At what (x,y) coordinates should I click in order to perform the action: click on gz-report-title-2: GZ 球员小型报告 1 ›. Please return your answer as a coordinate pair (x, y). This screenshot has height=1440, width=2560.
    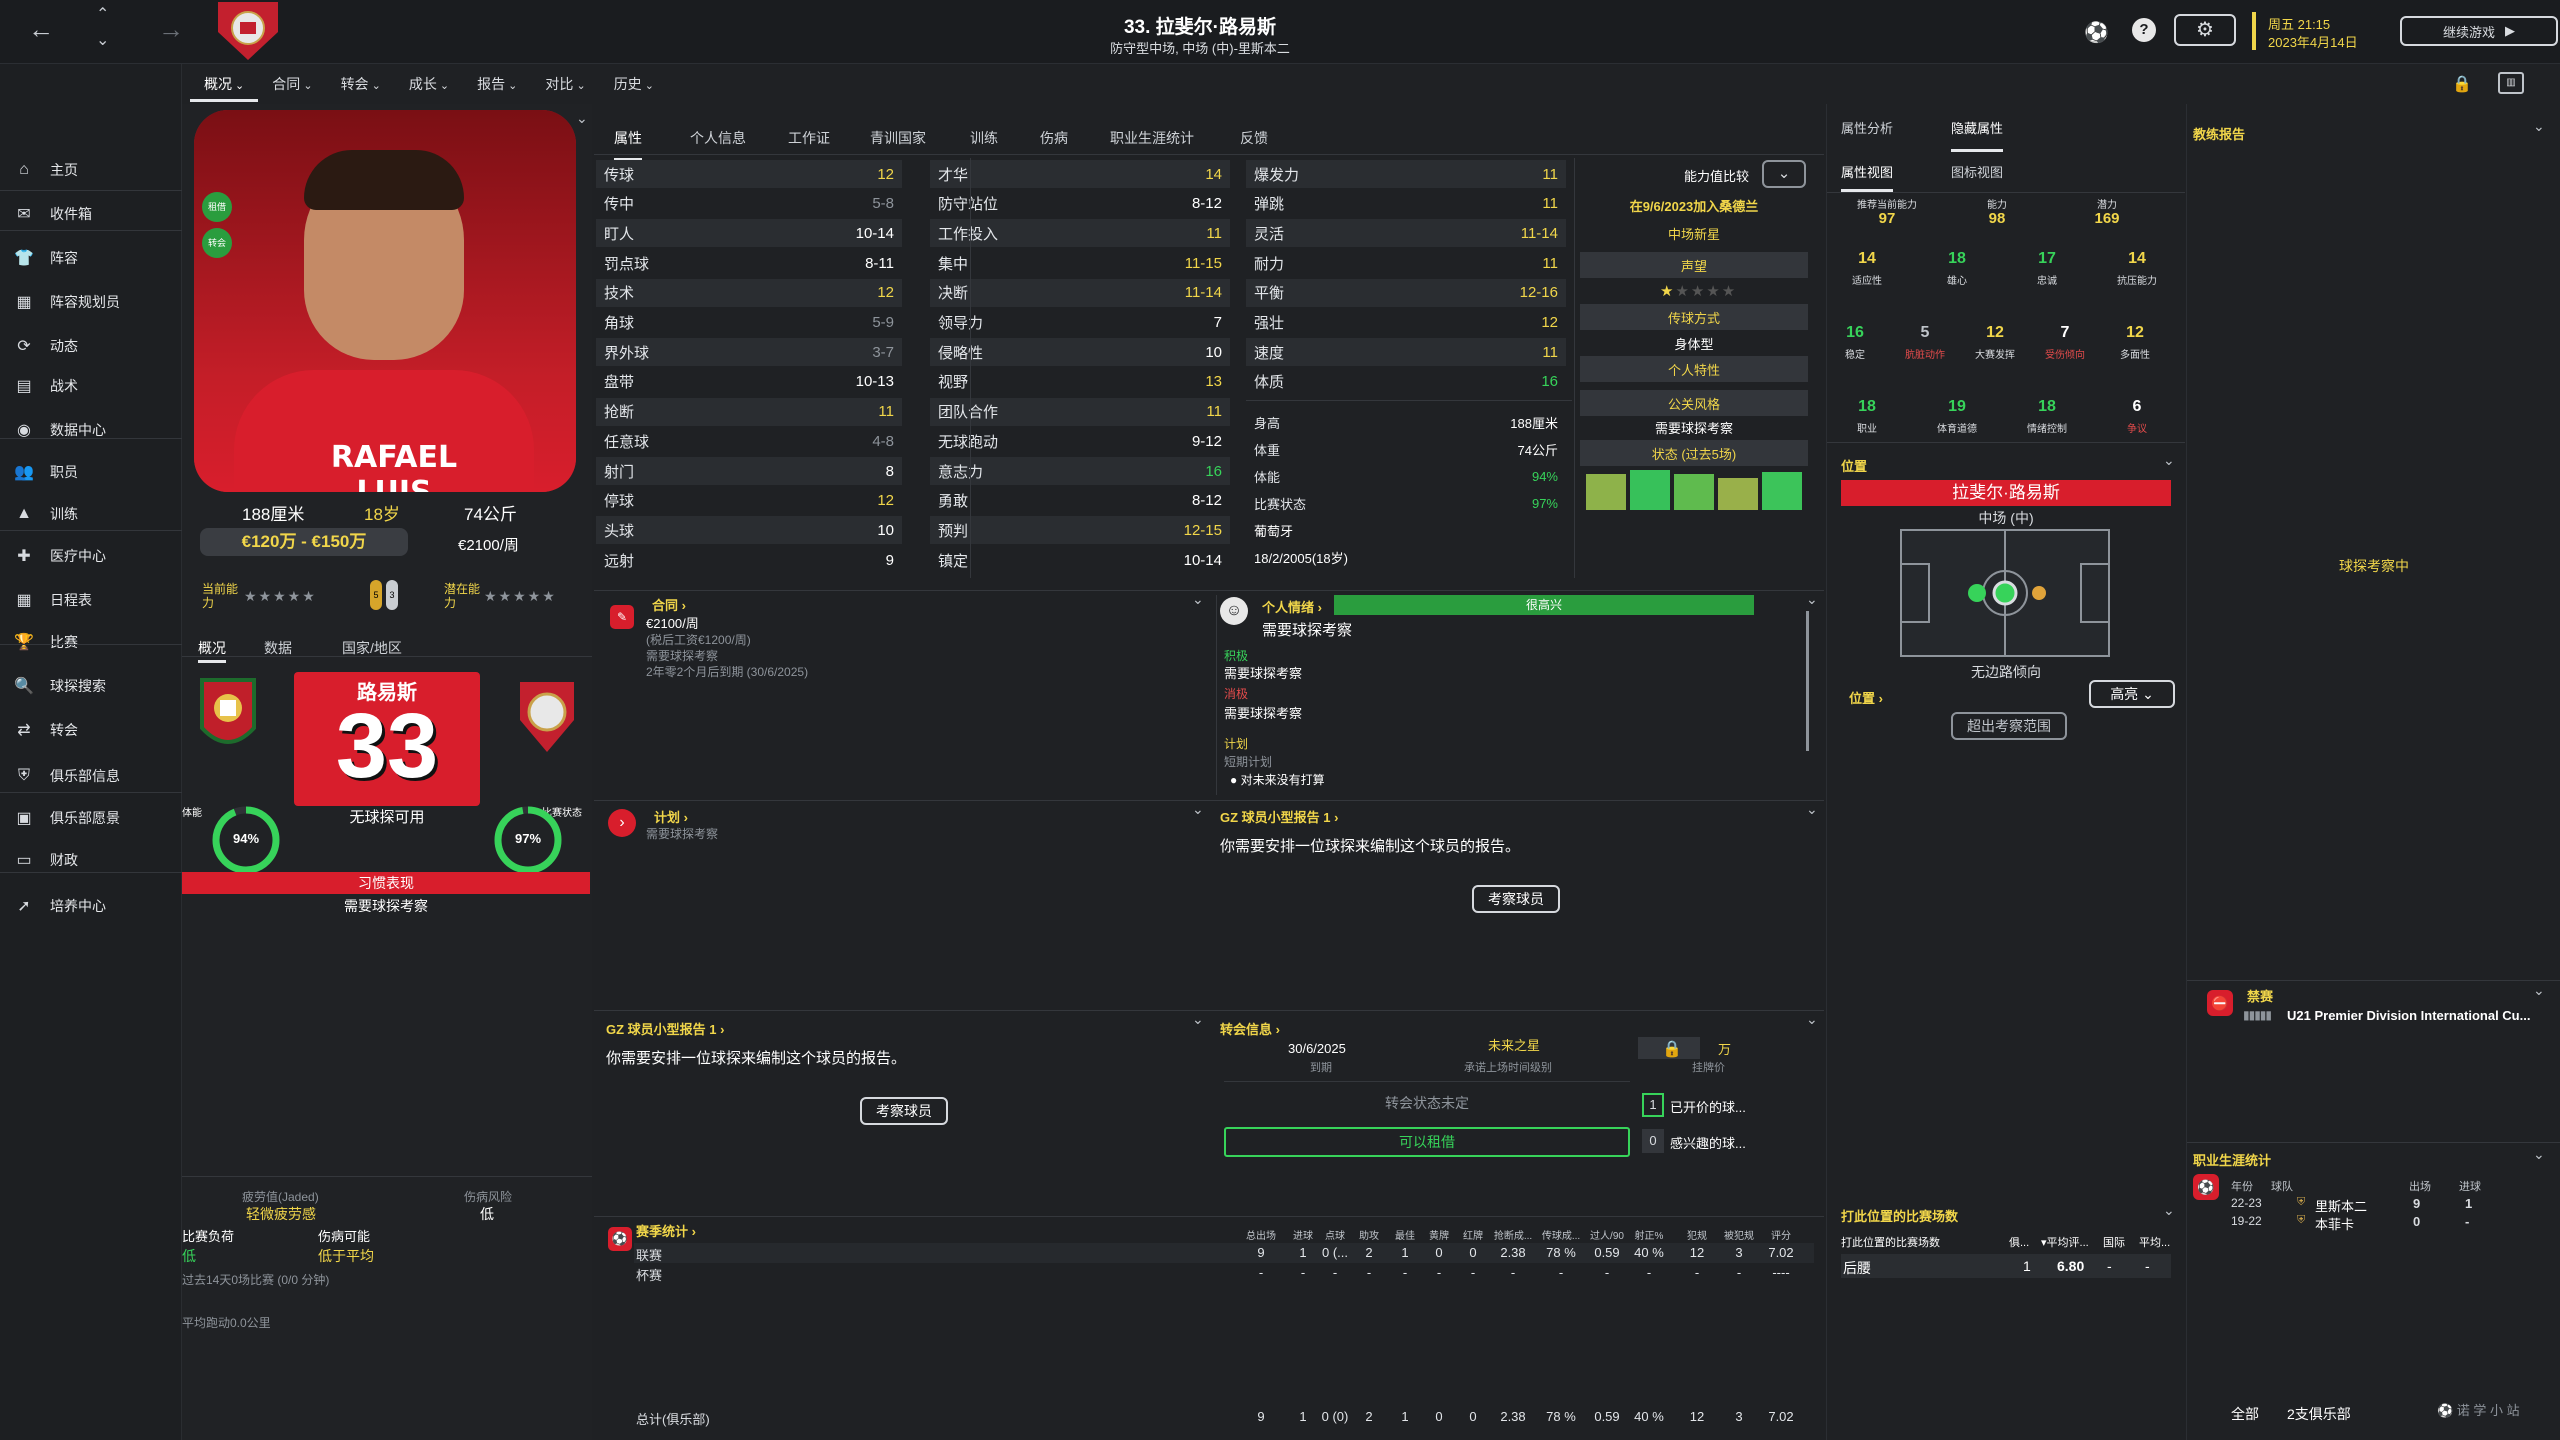
    Looking at the image, I should click on (665, 1029).